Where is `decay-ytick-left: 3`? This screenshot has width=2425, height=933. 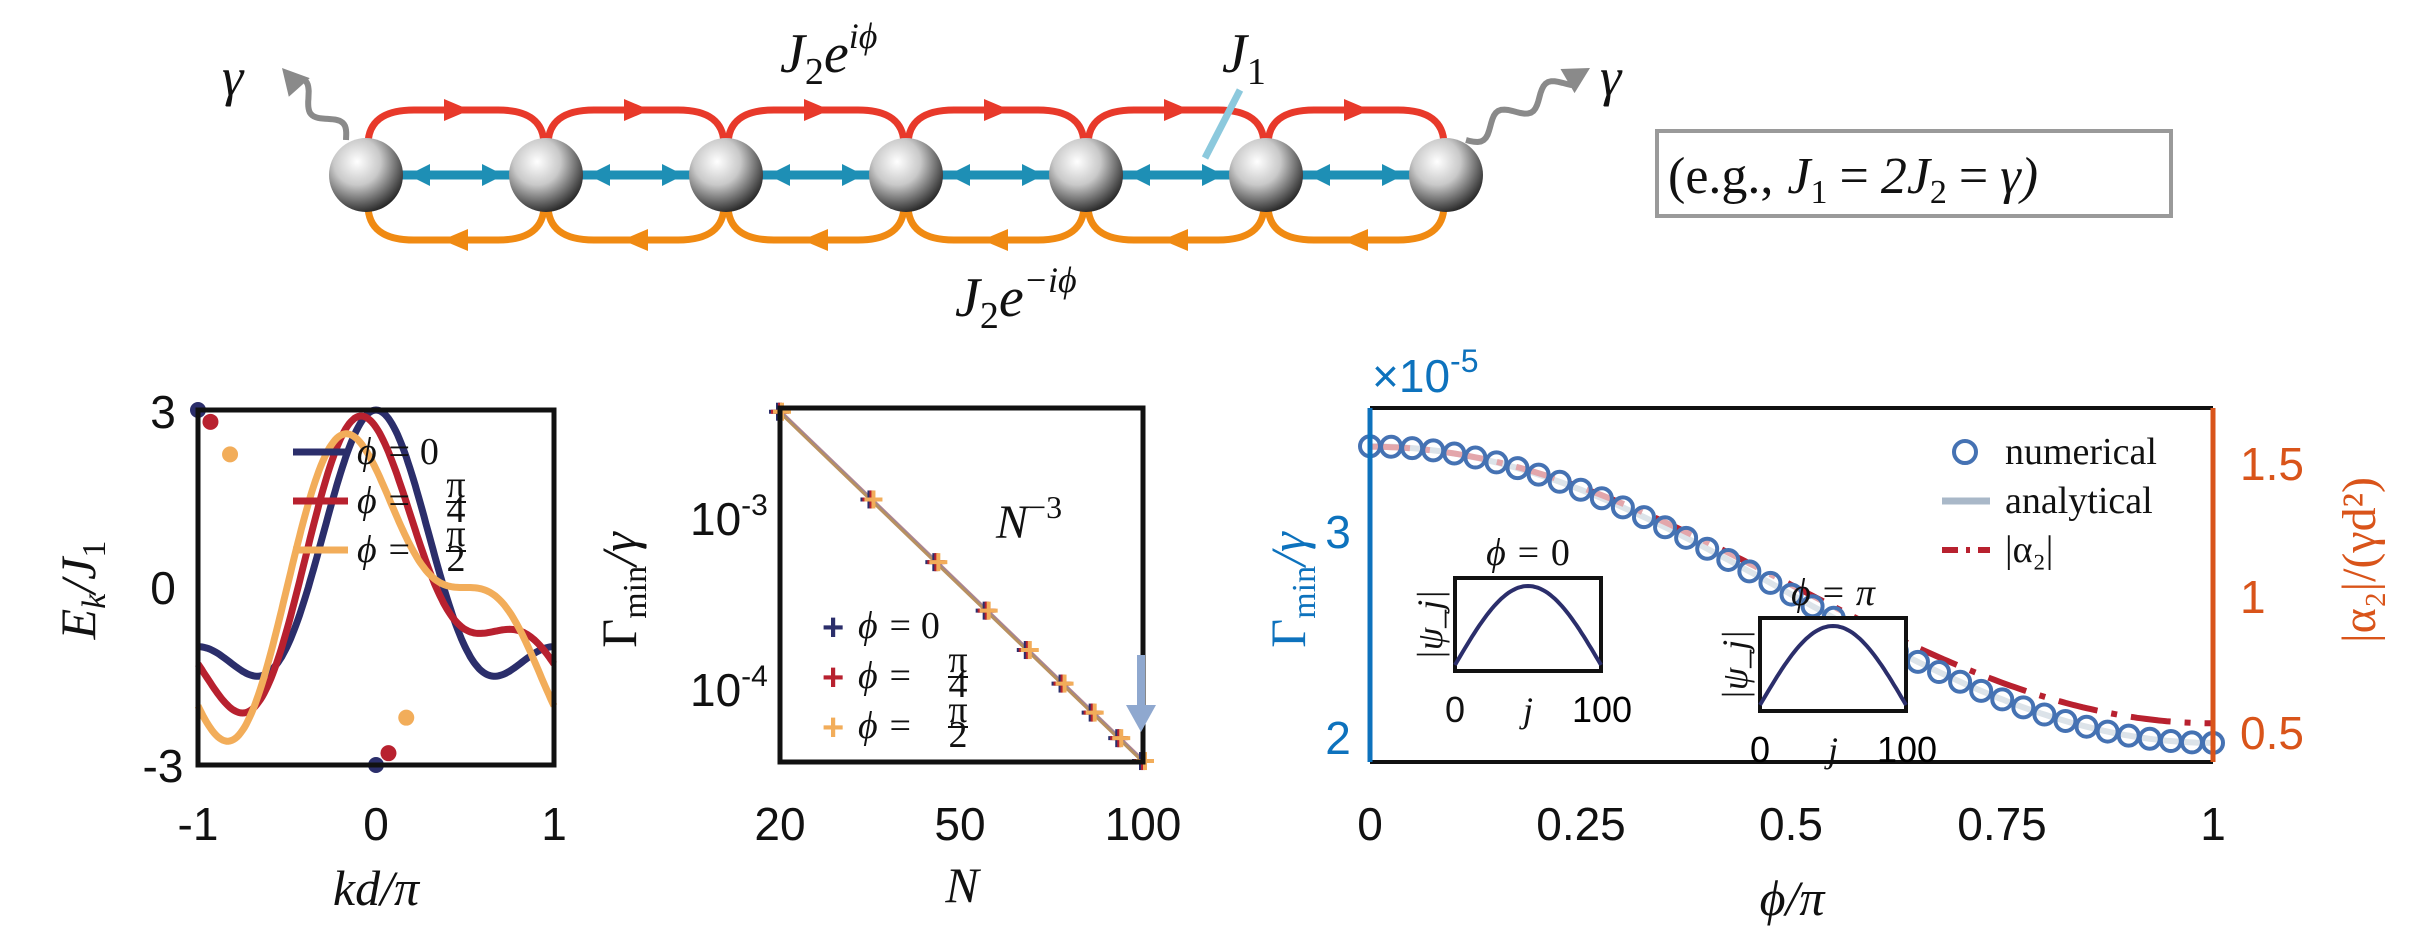 decay-ytick-left: 3 is located at coordinates (1338, 532).